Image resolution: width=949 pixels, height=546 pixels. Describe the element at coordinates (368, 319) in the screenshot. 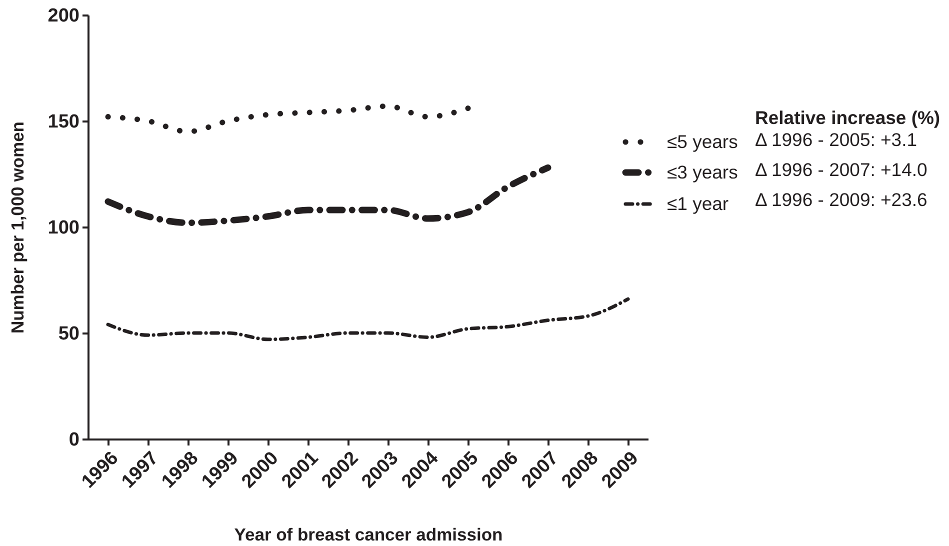

I see `line-series` at that location.